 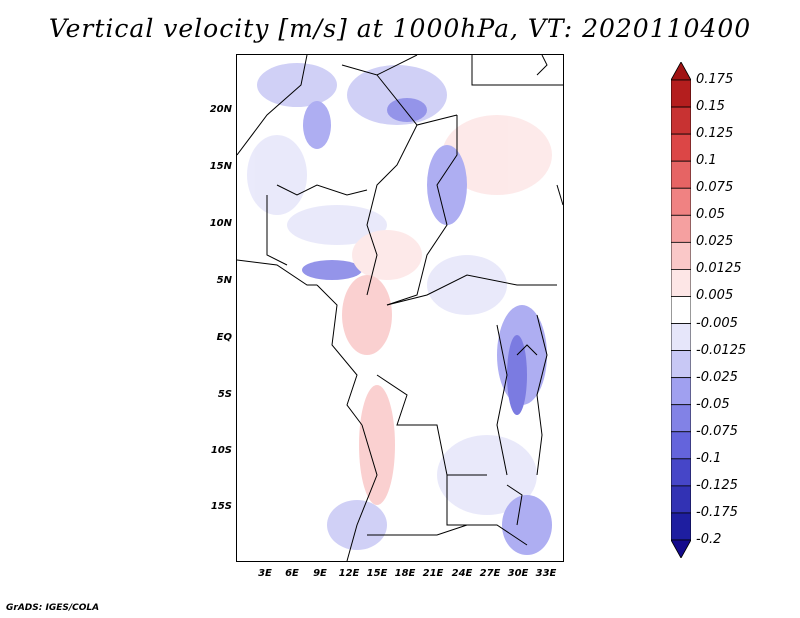 What do you see at coordinates (220, 166) in the screenshot?
I see `lat-tick-label: 15N` at bounding box center [220, 166].